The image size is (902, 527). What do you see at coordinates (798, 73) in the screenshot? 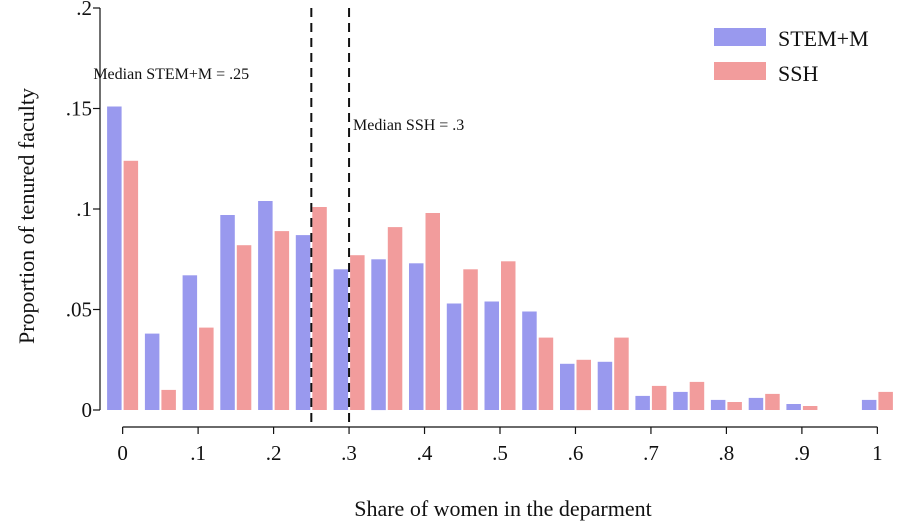
I see `legend-label-ssh: SSH` at bounding box center [798, 73].